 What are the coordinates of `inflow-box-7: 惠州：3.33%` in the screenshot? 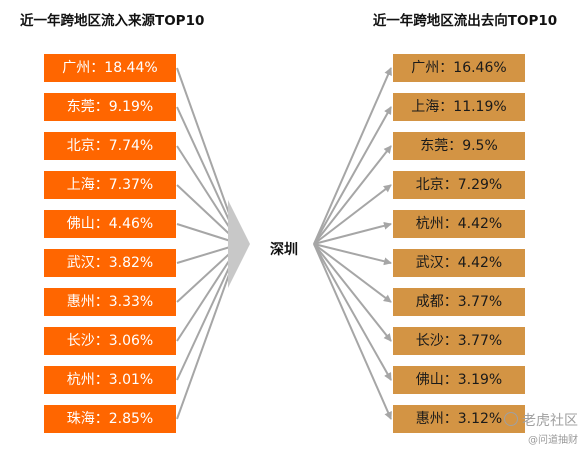 It's located at (110, 302).